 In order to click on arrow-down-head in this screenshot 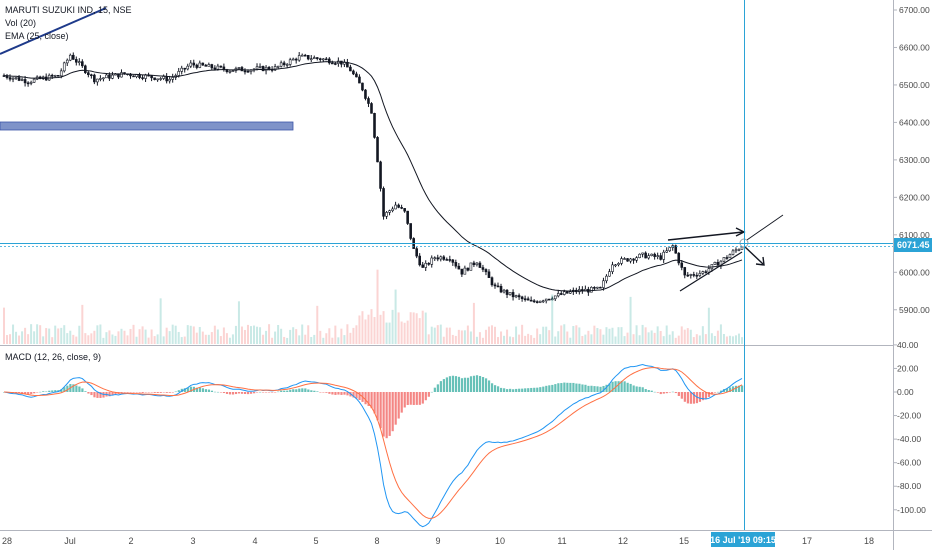, I will do `click(760, 261)`.